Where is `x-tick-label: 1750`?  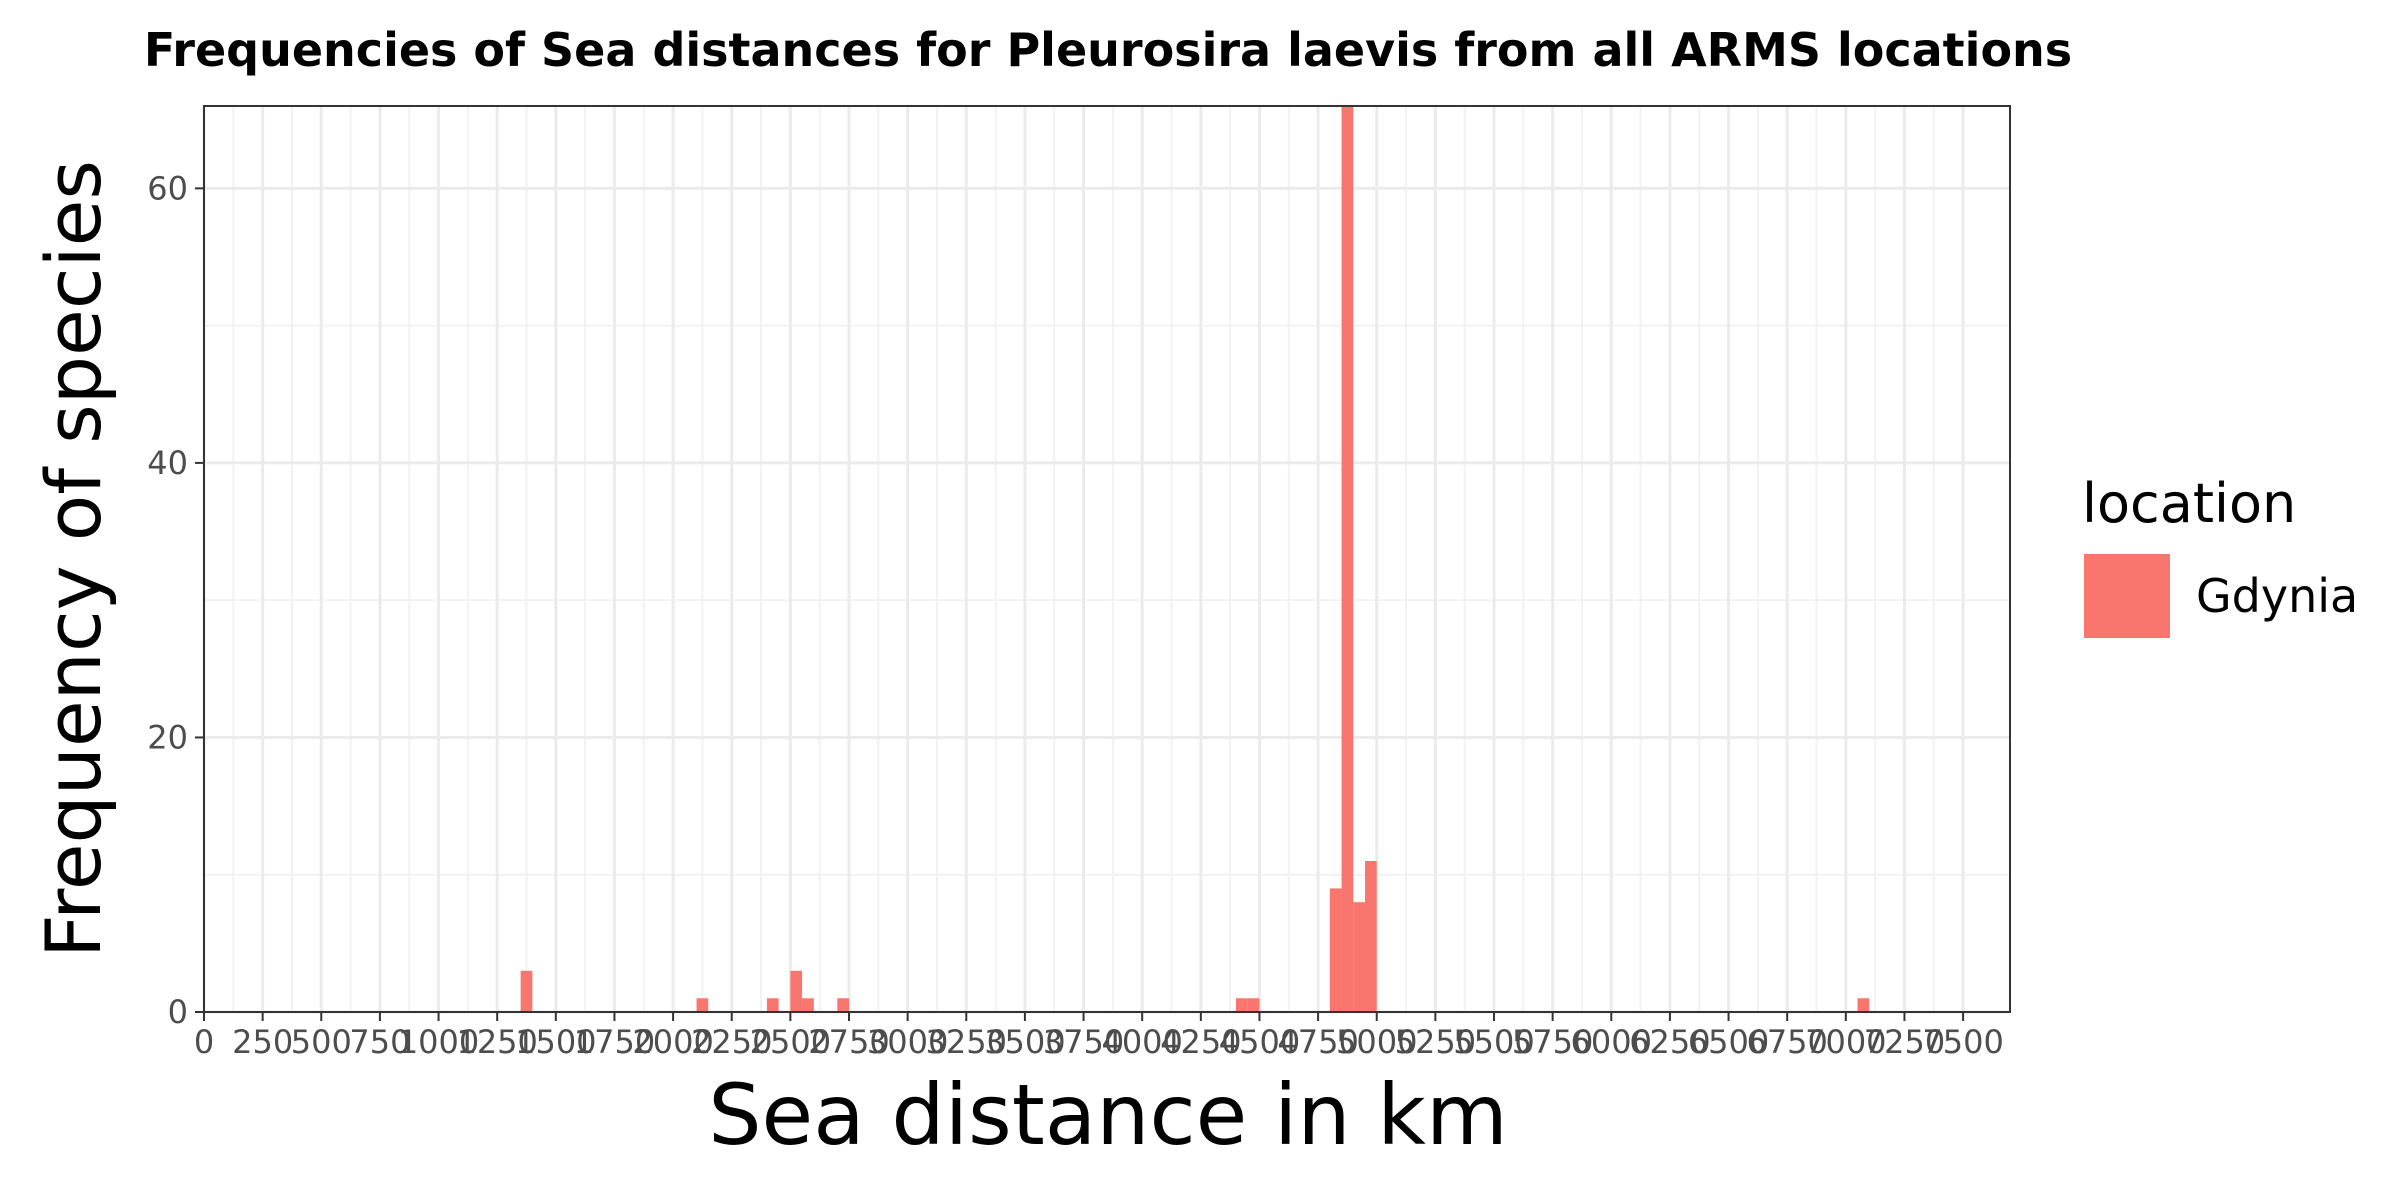
x-tick-label: 1750 is located at coordinates (614, 1042).